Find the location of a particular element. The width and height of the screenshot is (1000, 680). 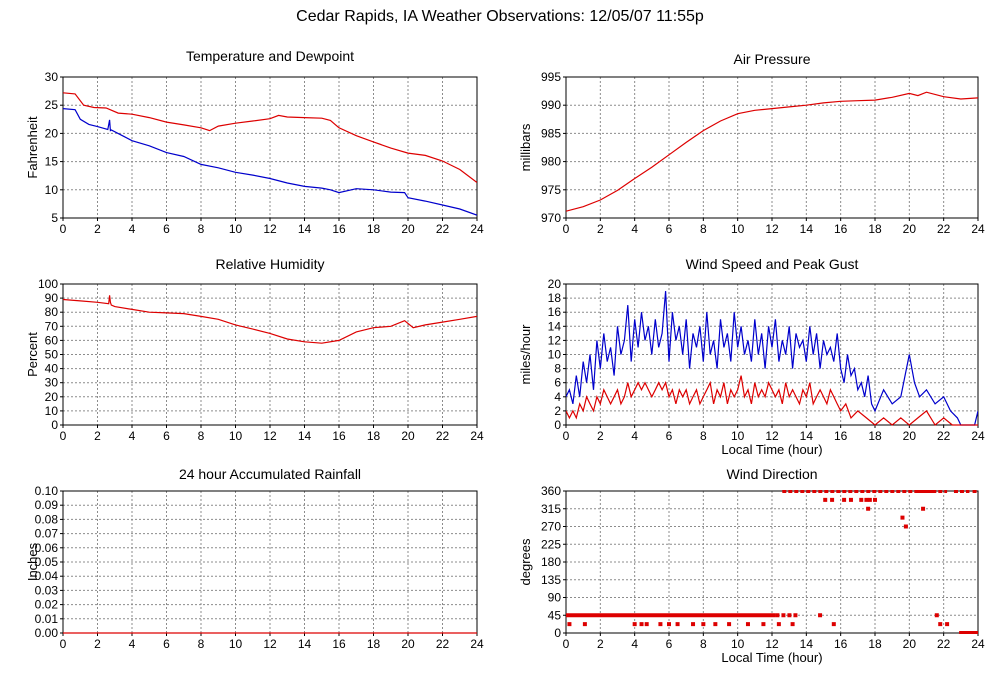

wind-xtick-label: 10 is located at coordinates (738, 436).